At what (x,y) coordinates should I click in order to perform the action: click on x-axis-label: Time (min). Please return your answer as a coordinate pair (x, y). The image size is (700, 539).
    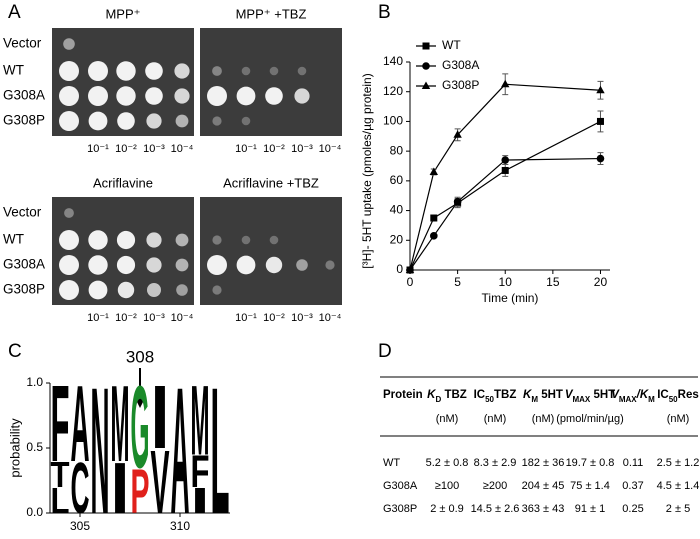
    Looking at the image, I should click on (510, 298).